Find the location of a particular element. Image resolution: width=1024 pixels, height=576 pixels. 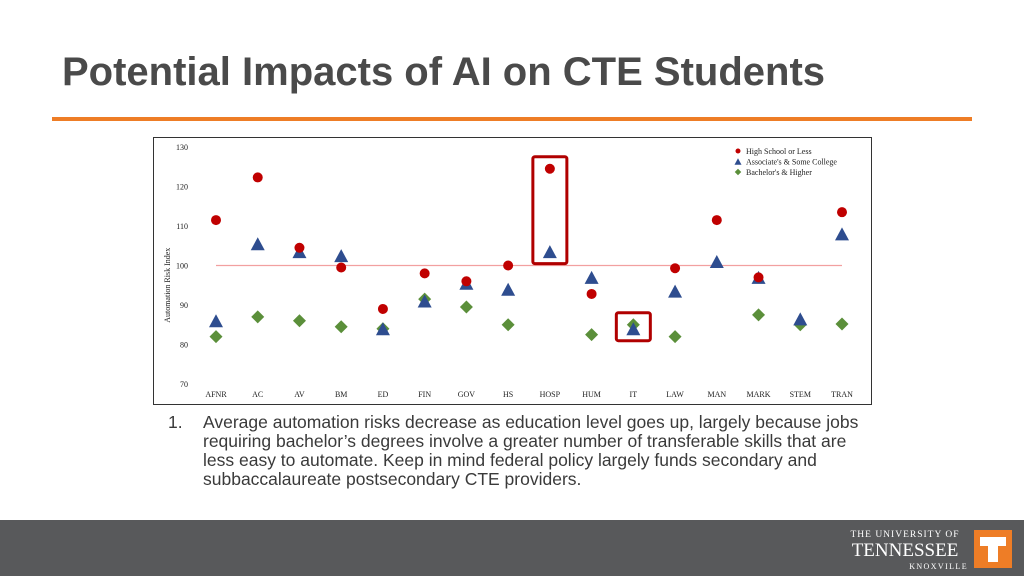

legend-label: Bachelor's & Higher is located at coordinates (779, 172).